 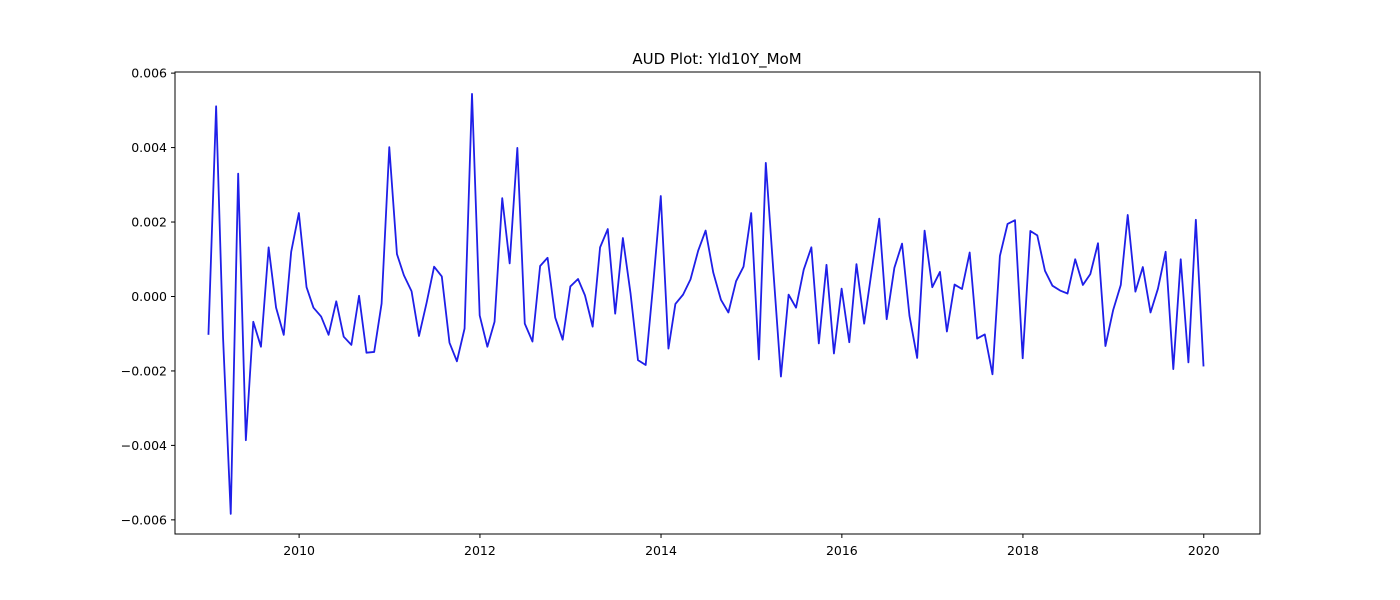 What do you see at coordinates (661, 550) in the screenshot?
I see `x-tick-label: 2014` at bounding box center [661, 550].